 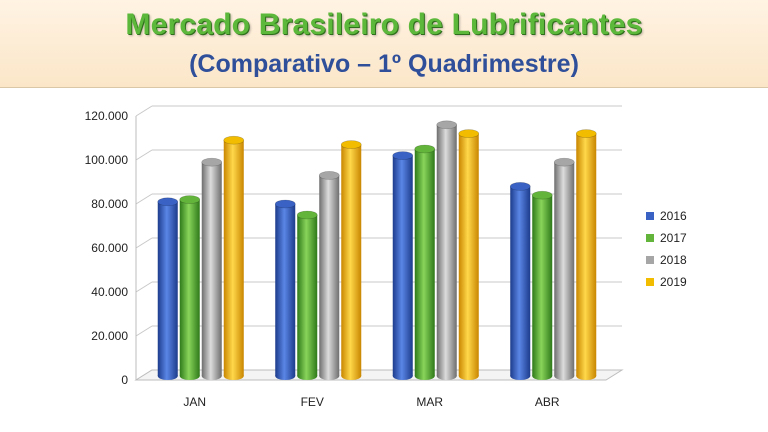 I want to click on bar-mar-2019, so click(x=469, y=254).